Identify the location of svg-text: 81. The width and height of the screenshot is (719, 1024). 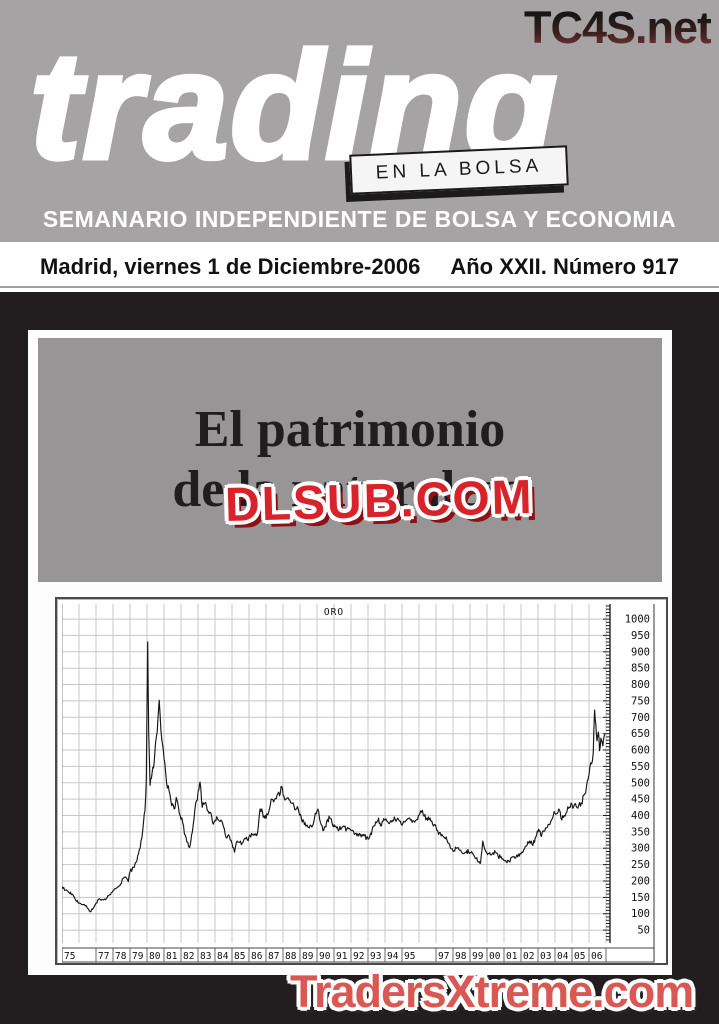
(172, 956).